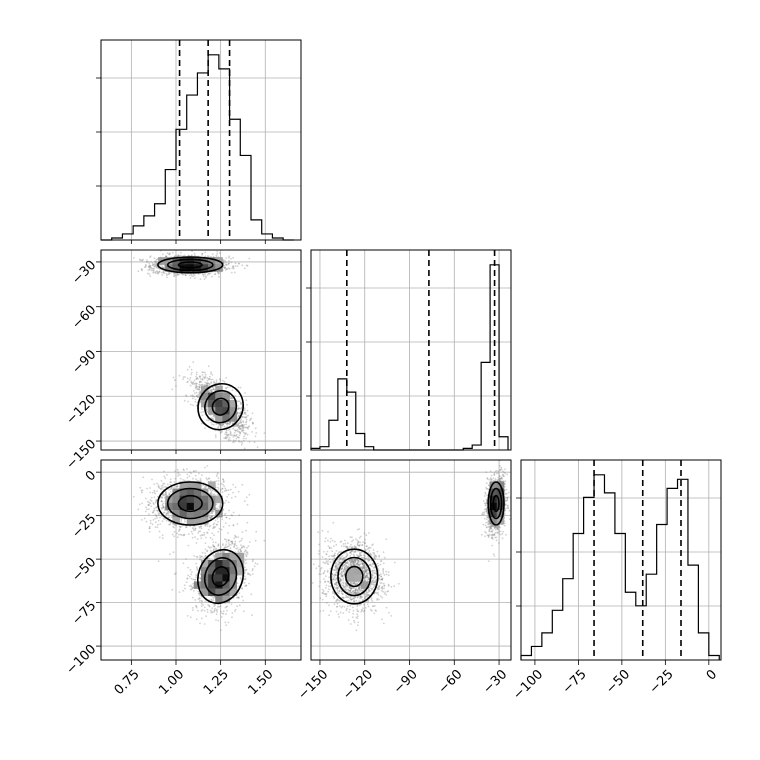 The width and height of the screenshot is (760, 760). What do you see at coordinates (84, 317) in the screenshot?
I see `y-tick-label: −60` at bounding box center [84, 317].